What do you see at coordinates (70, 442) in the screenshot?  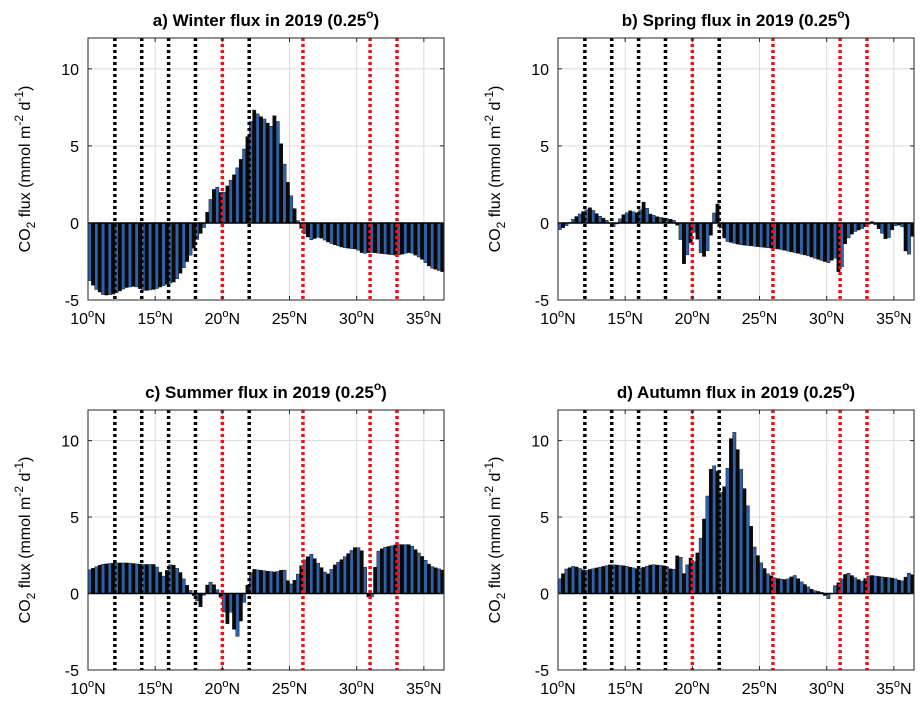 I see `y-tick-label: 10` at bounding box center [70, 442].